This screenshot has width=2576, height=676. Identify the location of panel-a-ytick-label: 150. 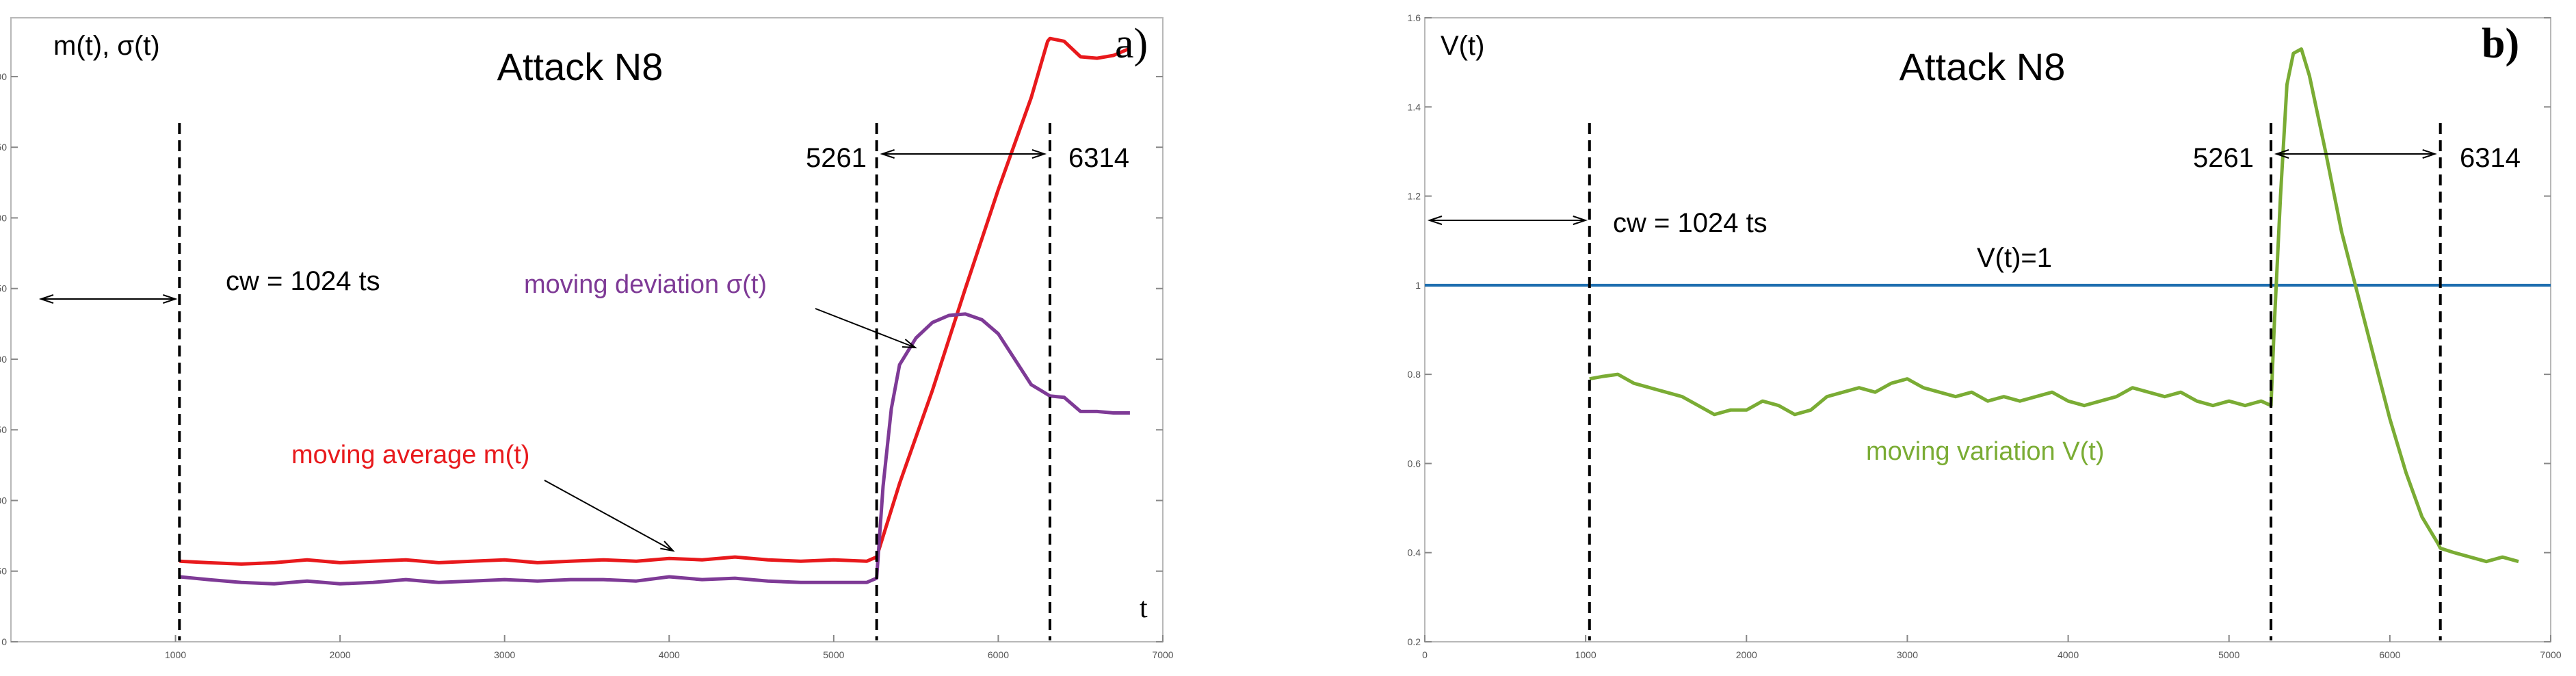
(3, 429).